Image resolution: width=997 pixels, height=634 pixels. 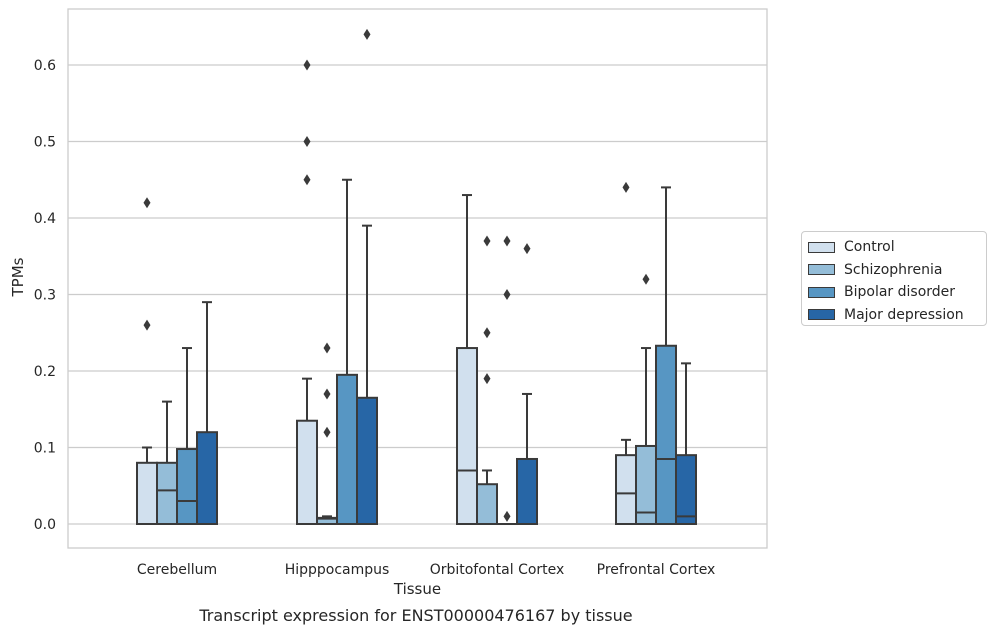 I want to click on y-tick-label: 0.6, so click(x=45, y=66).